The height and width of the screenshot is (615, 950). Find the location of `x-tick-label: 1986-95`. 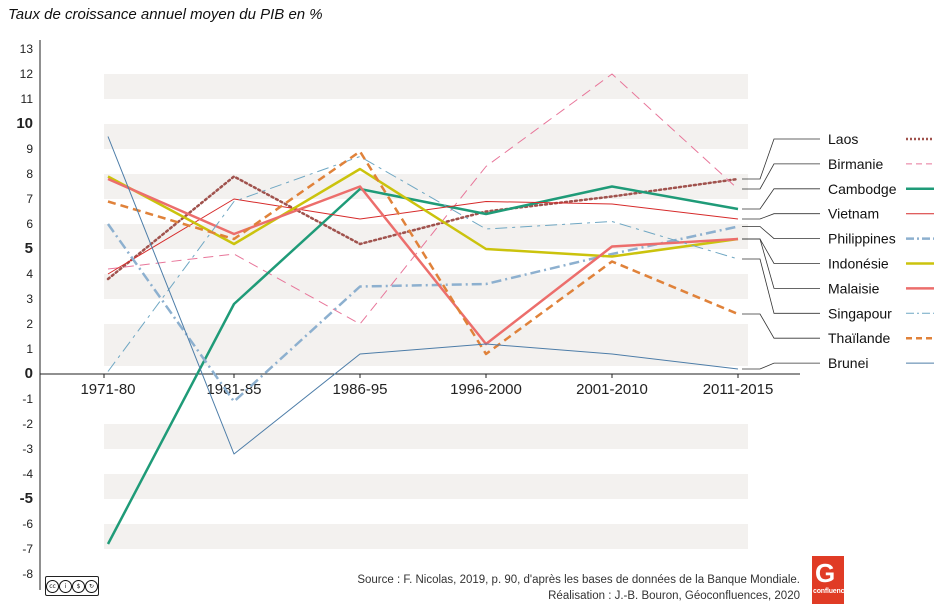

x-tick-label: 1986-95 is located at coordinates (359, 389).